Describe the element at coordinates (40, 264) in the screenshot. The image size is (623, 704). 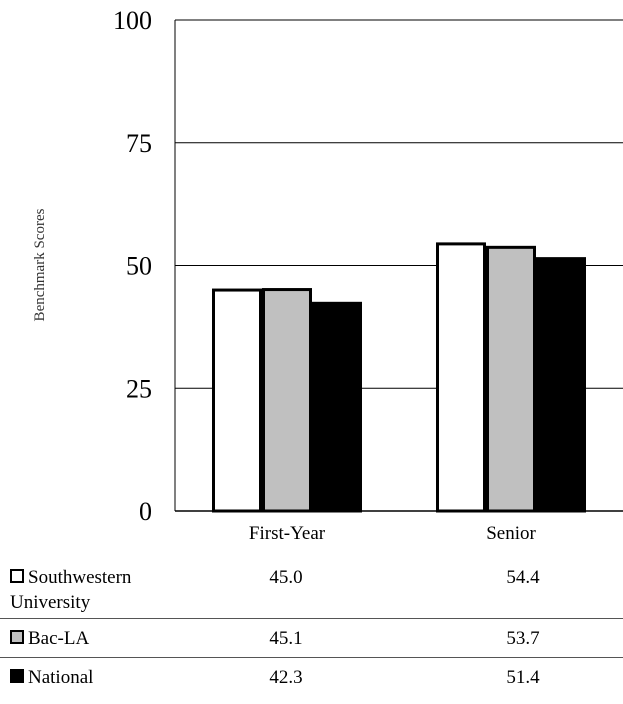
I see `y-axis-label: Benchmark Scores` at that location.